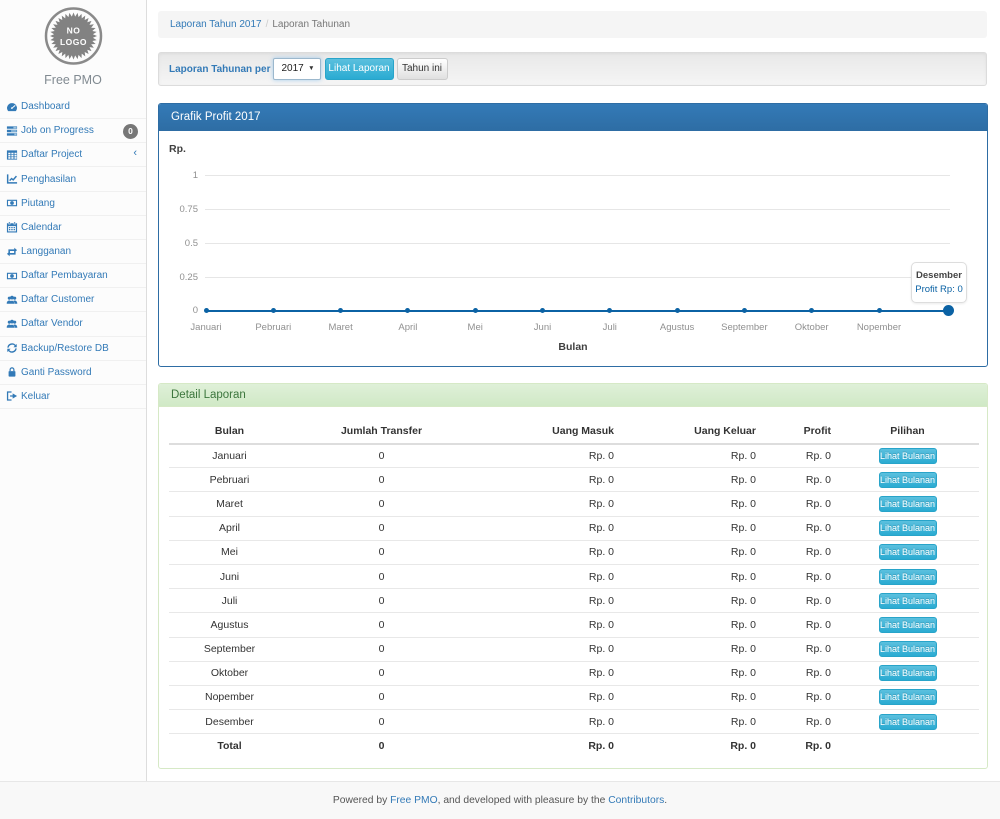  I want to click on svg-text: LOGO, so click(73, 42).